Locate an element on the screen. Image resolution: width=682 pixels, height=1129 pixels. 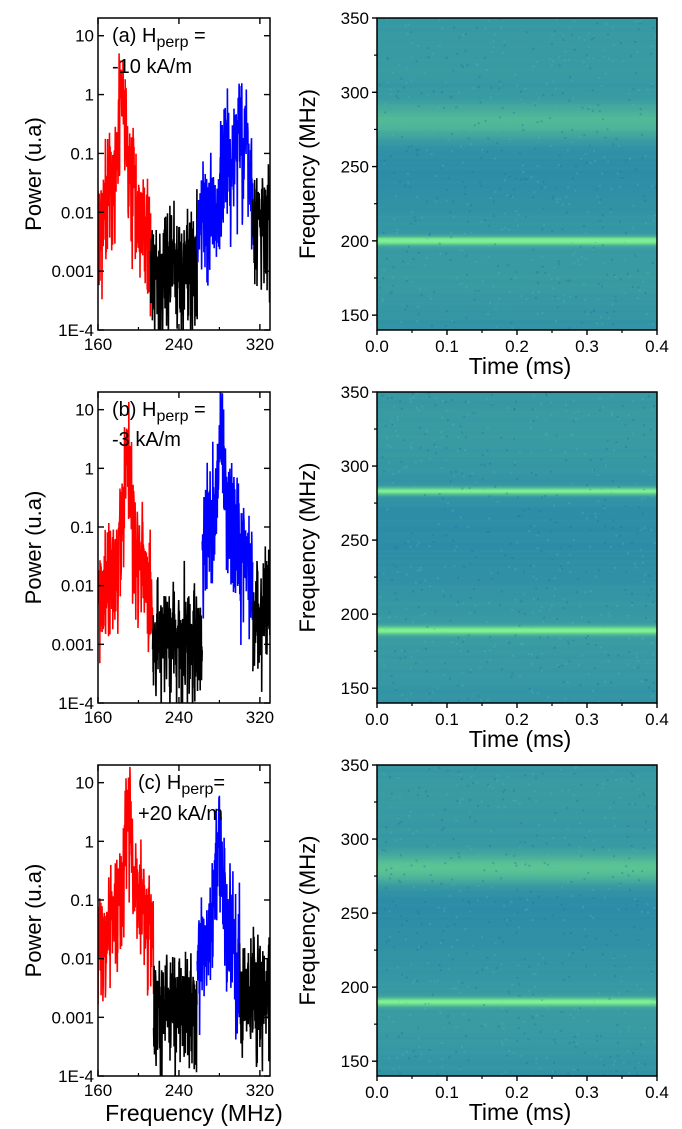
annotation-prefix: (a) H is located at coordinates (134, 36).